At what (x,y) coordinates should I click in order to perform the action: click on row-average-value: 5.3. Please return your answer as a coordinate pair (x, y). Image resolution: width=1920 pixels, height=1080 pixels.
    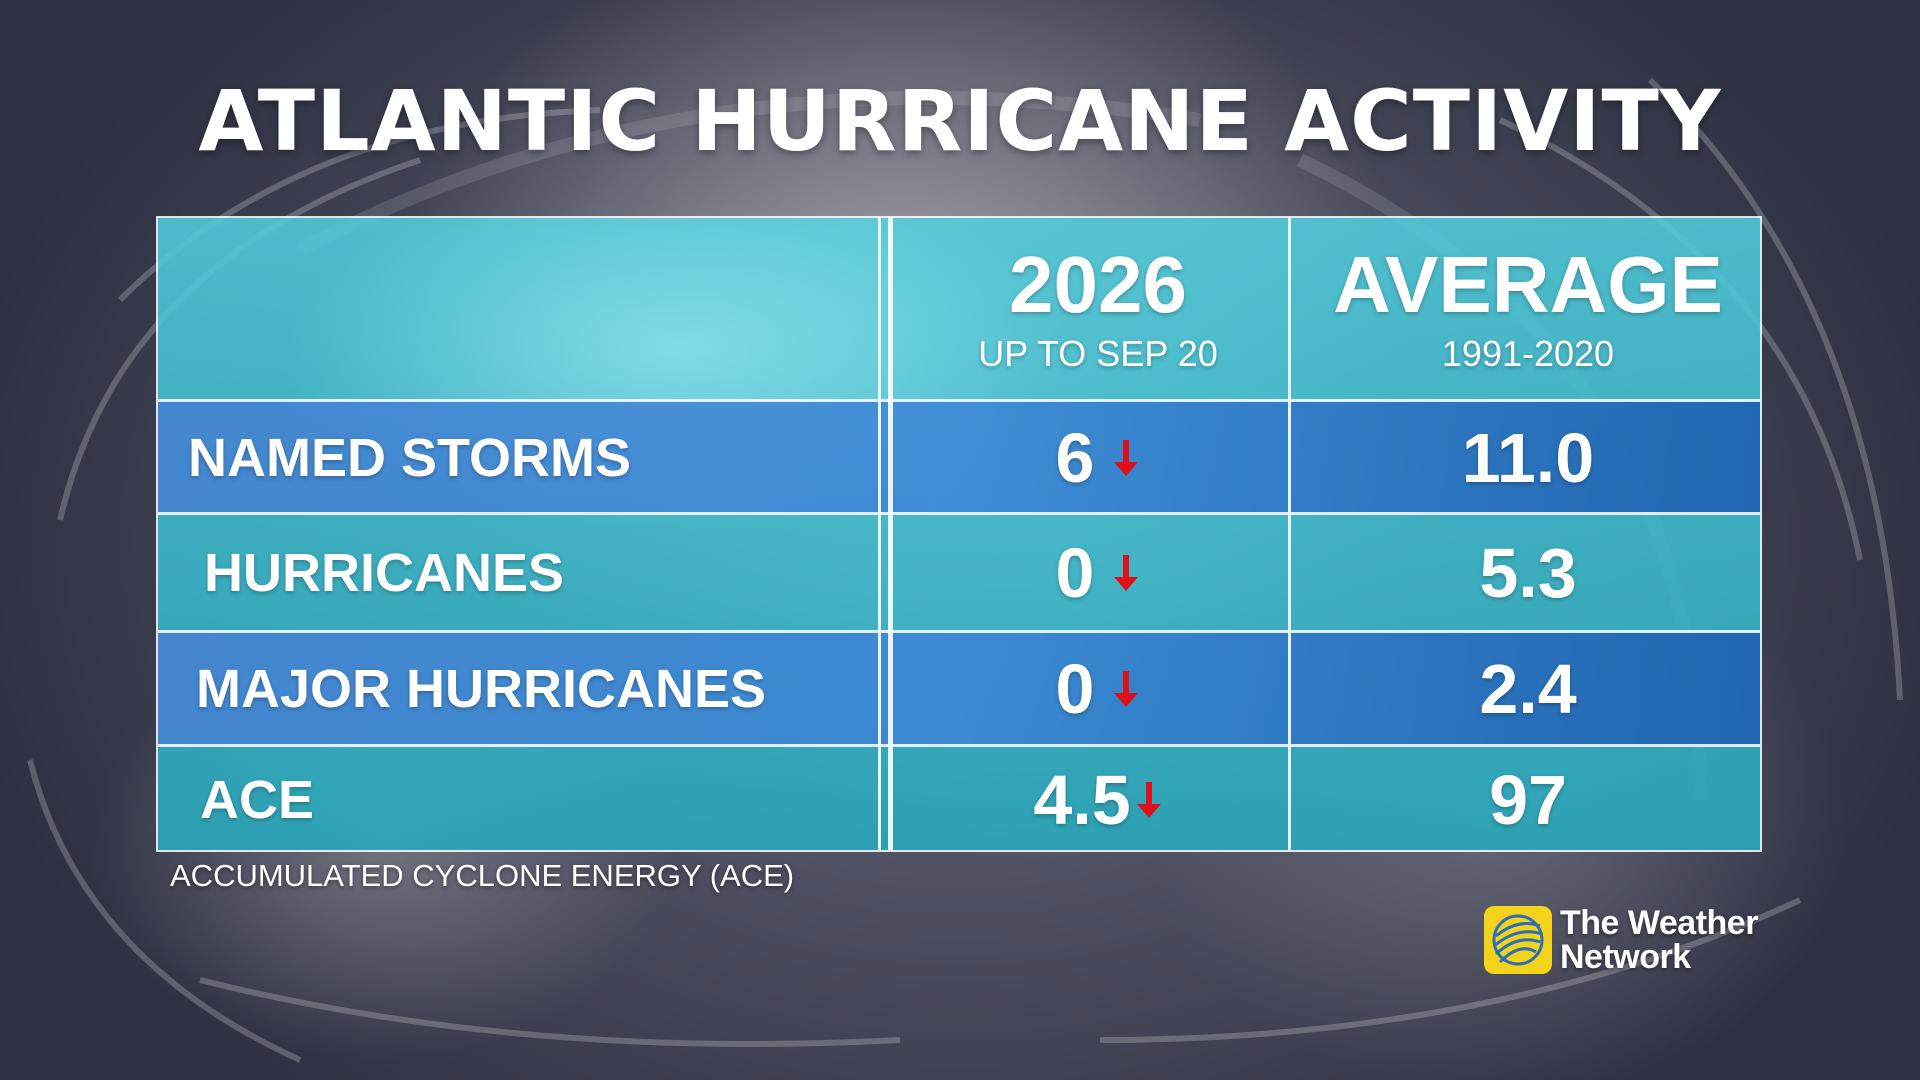
    Looking at the image, I should click on (1528, 573).